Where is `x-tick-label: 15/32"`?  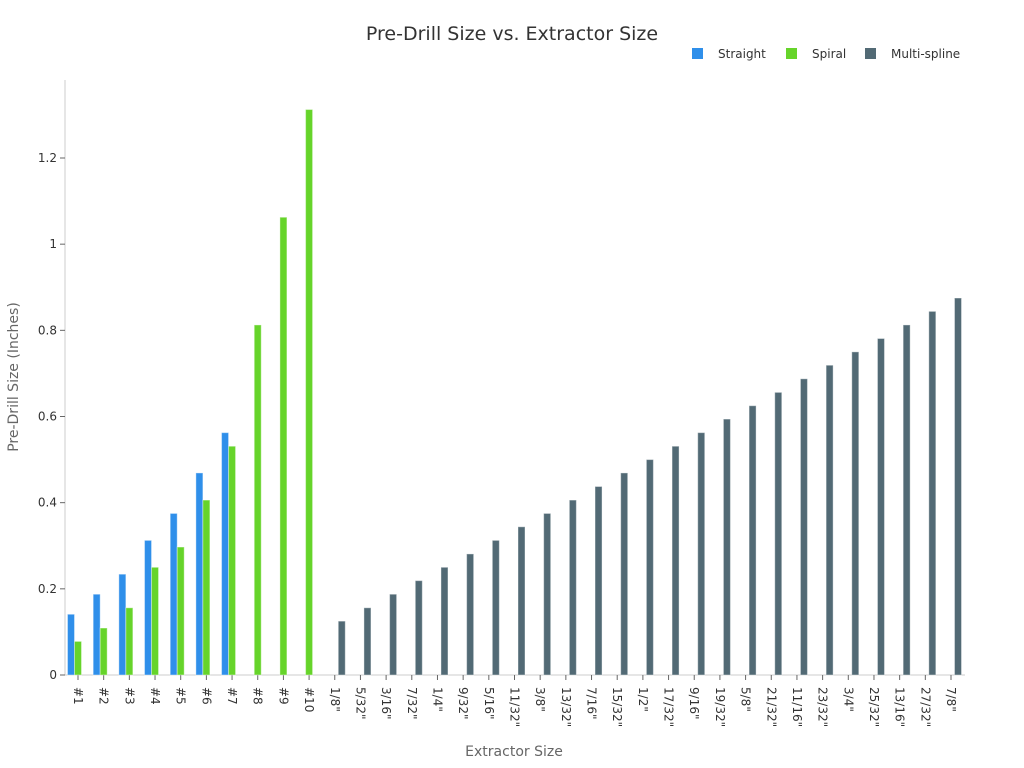 x-tick-label: 15/32" is located at coordinates (617, 707).